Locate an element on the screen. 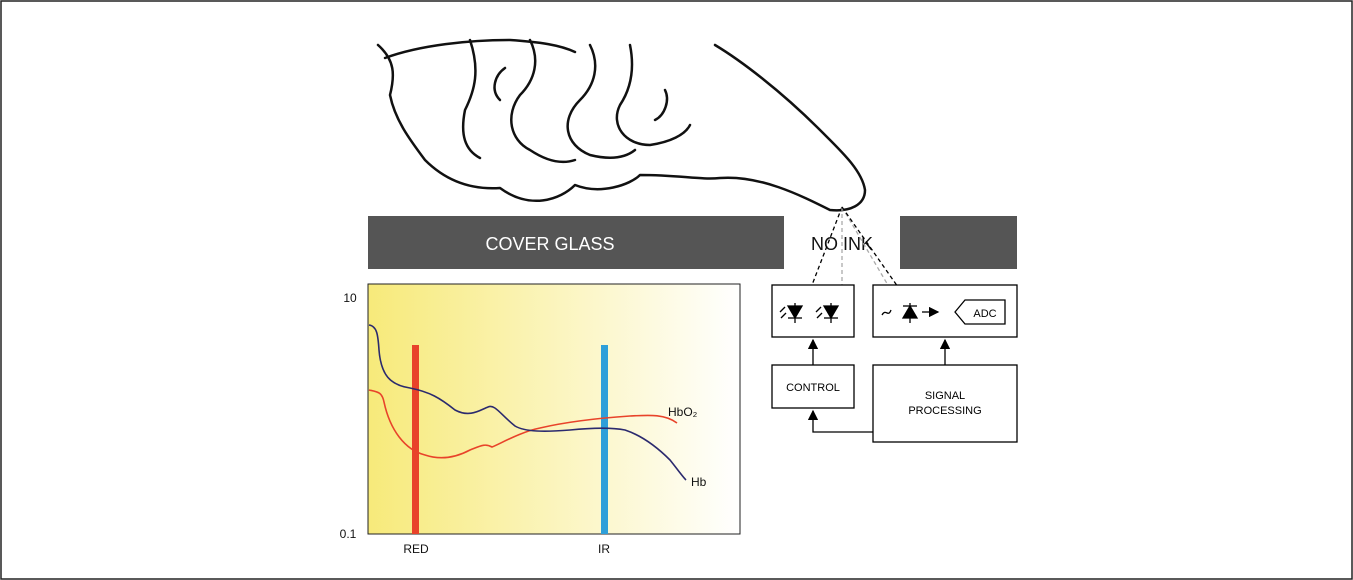 This screenshot has width=1353, height=580. series-label-hb: Hb is located at coordinates (699, 482).